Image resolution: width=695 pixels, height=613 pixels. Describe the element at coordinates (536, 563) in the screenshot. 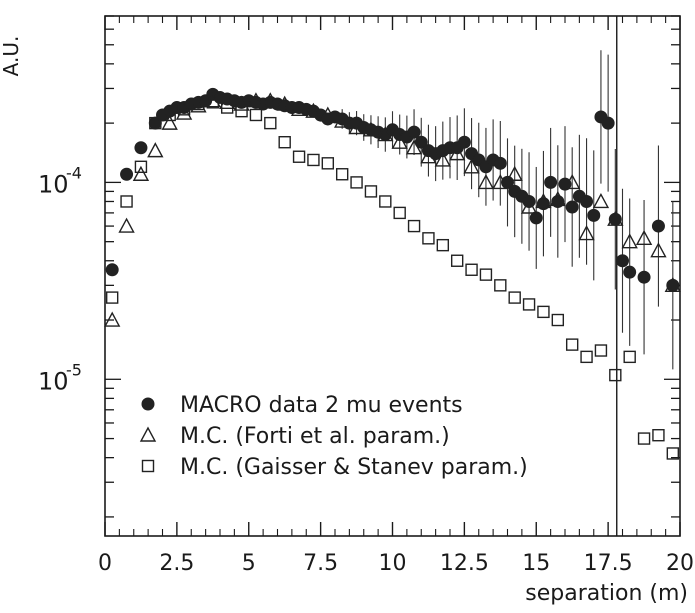

I see `x-tick-label: 15` at that location.